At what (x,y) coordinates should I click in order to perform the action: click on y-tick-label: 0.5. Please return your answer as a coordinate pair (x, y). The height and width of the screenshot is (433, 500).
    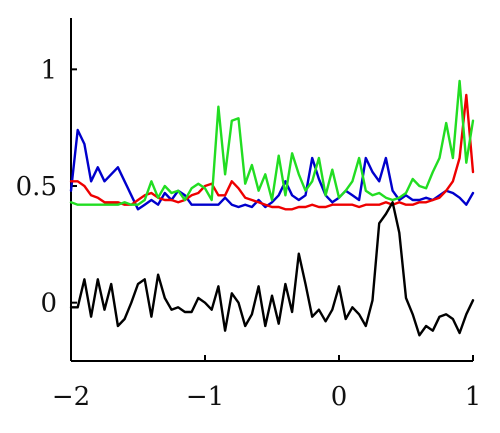
    Looking at the image, I should click on (36, 187).